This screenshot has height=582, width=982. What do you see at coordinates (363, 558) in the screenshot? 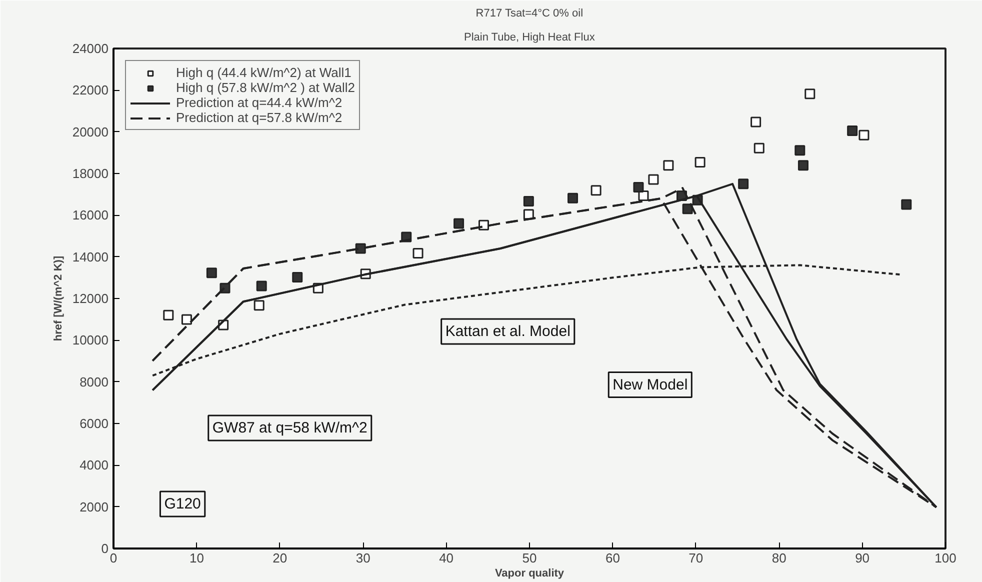
I see `x-tick-label: 30` at bounding box center [363, 558].